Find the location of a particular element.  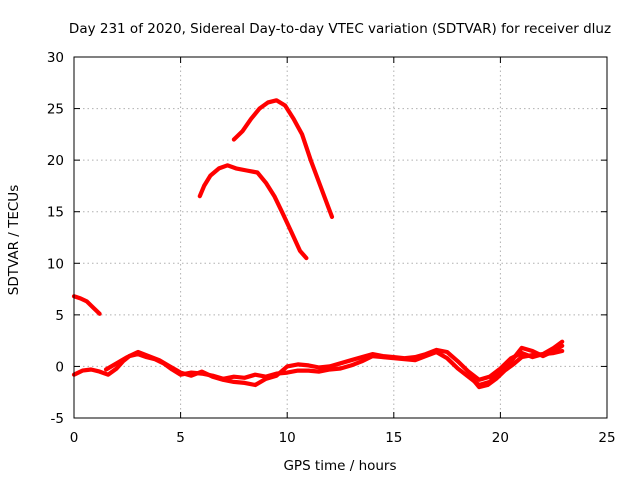

x-tick-label: 10 is located at coordinates (287, 438).